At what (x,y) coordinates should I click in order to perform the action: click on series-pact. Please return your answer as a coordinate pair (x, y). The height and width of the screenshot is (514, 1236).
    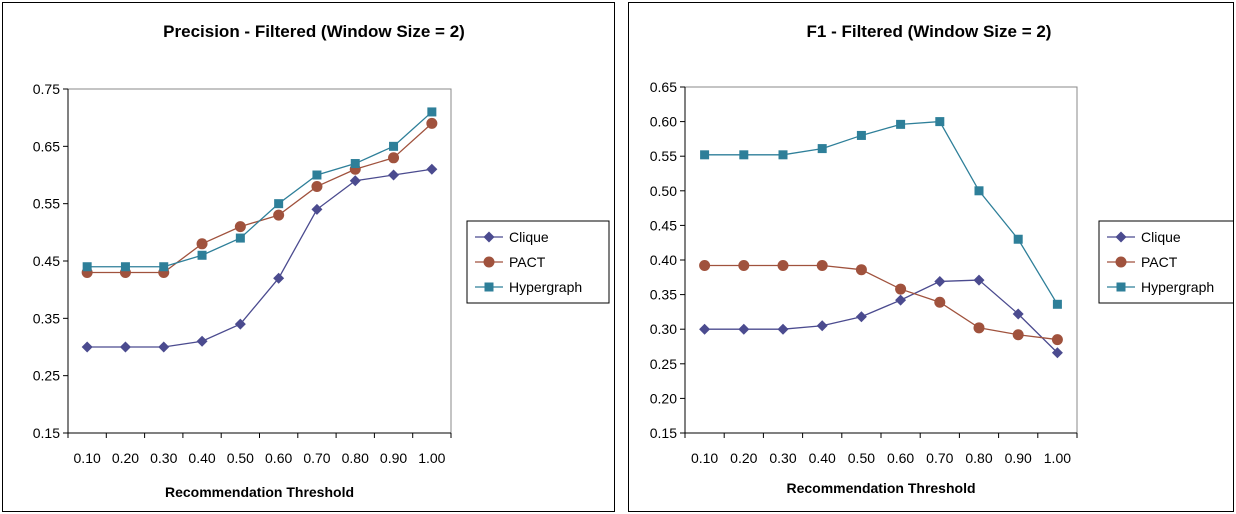
    Looking at the image, I should click on (259, 197).